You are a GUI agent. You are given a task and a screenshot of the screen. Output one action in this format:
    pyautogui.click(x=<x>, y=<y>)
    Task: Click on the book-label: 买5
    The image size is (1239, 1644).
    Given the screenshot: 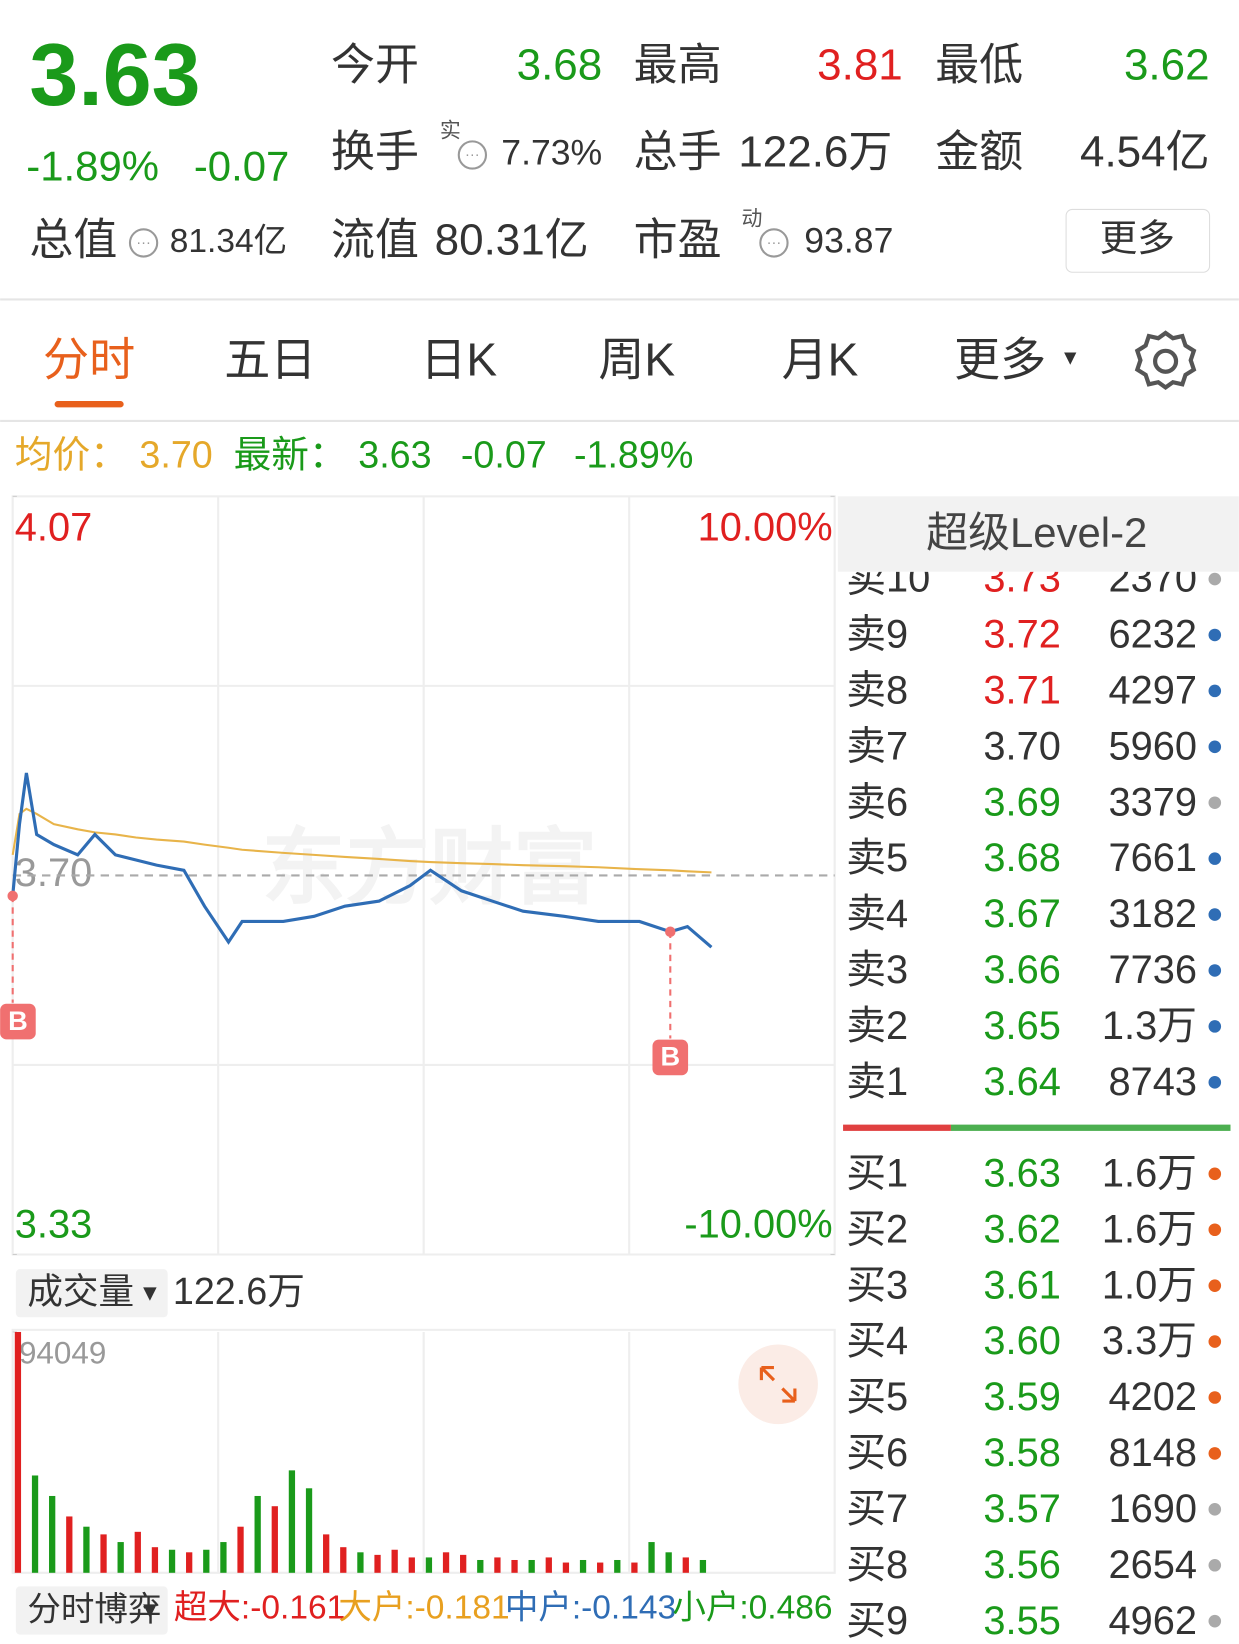 What is the action you would take?
    pyautogui.click(x=877, y=1397)
    